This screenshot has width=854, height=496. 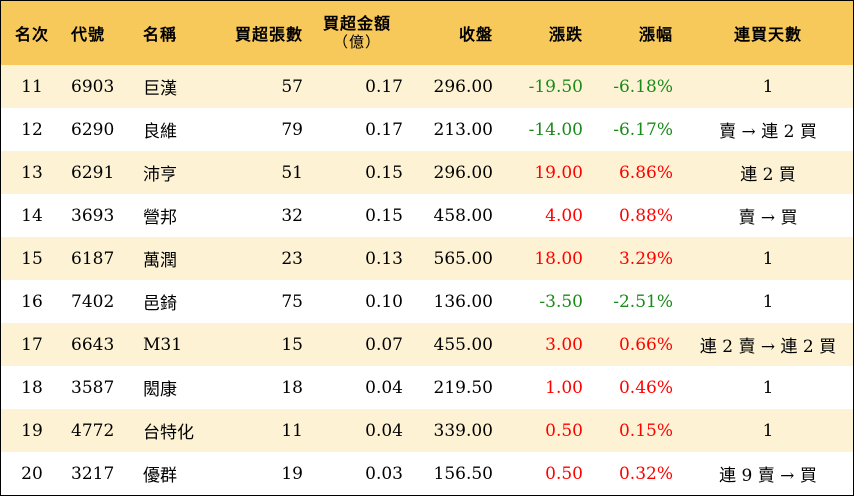 What do you see at coordinates (768, 476) in the screenshot?
I see `cell-streak: 連 9 賣 → 買` at bounding box center [768, 476].